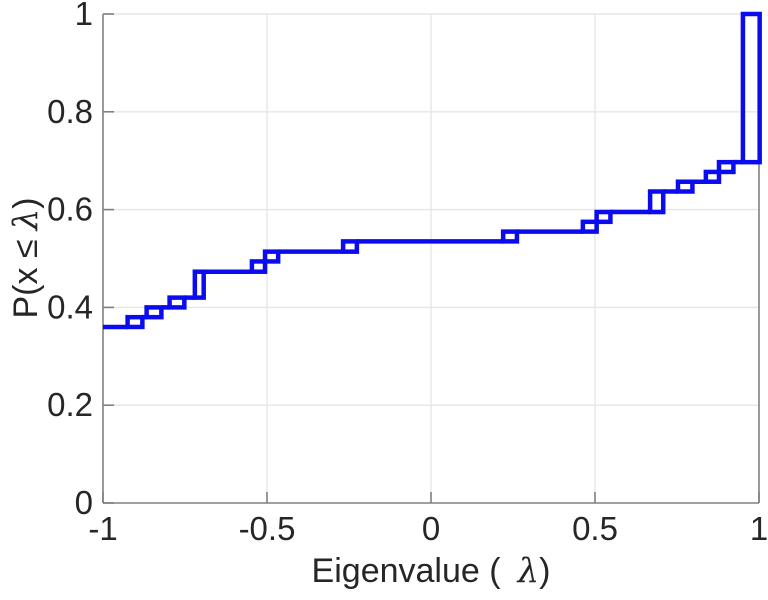  I want to click on x-tick-label: 0, so click(431, 528).